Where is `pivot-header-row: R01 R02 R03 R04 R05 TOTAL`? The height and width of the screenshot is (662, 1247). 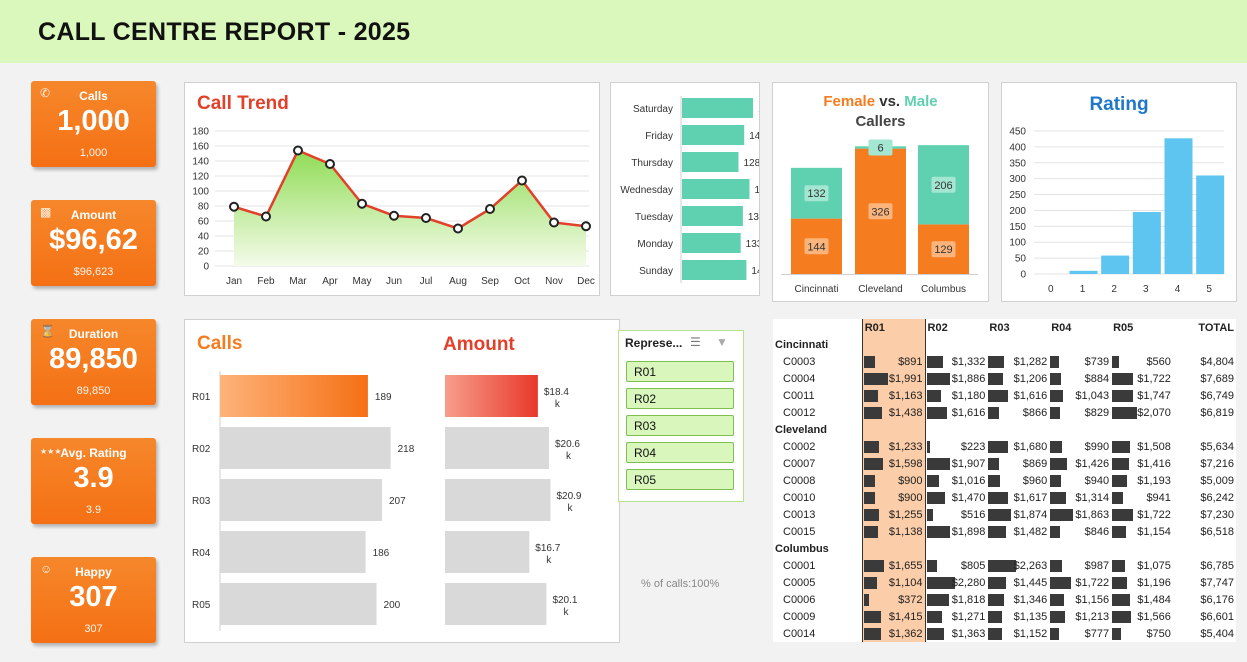
pivot-header-row: R01 R02 R03 R04 R05 TOTAL is located at coordinates (1004, 327).